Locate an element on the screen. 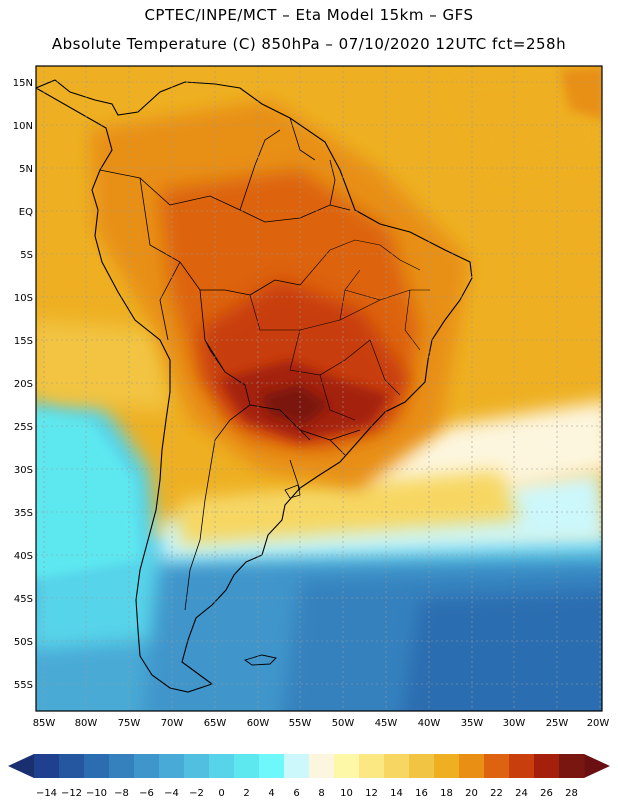 The width and height of the screenshot is (618, 800). colorbar-label: 28 is located at coordinates (571, 793).